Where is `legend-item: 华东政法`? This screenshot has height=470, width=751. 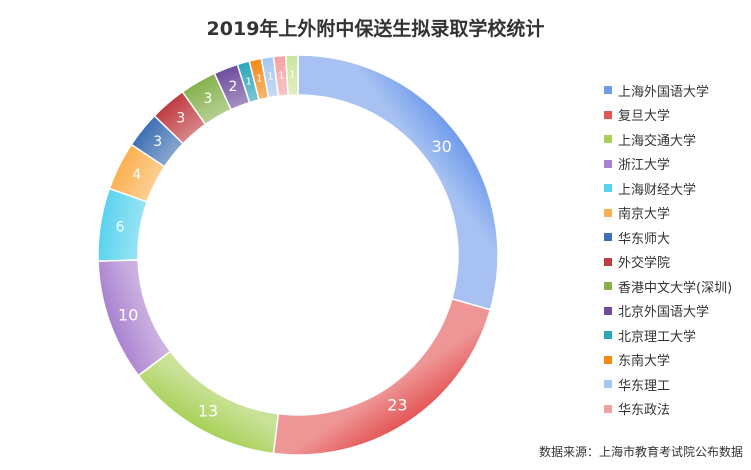 legend-item: 华东政法 is located at coordinates (668, 409).